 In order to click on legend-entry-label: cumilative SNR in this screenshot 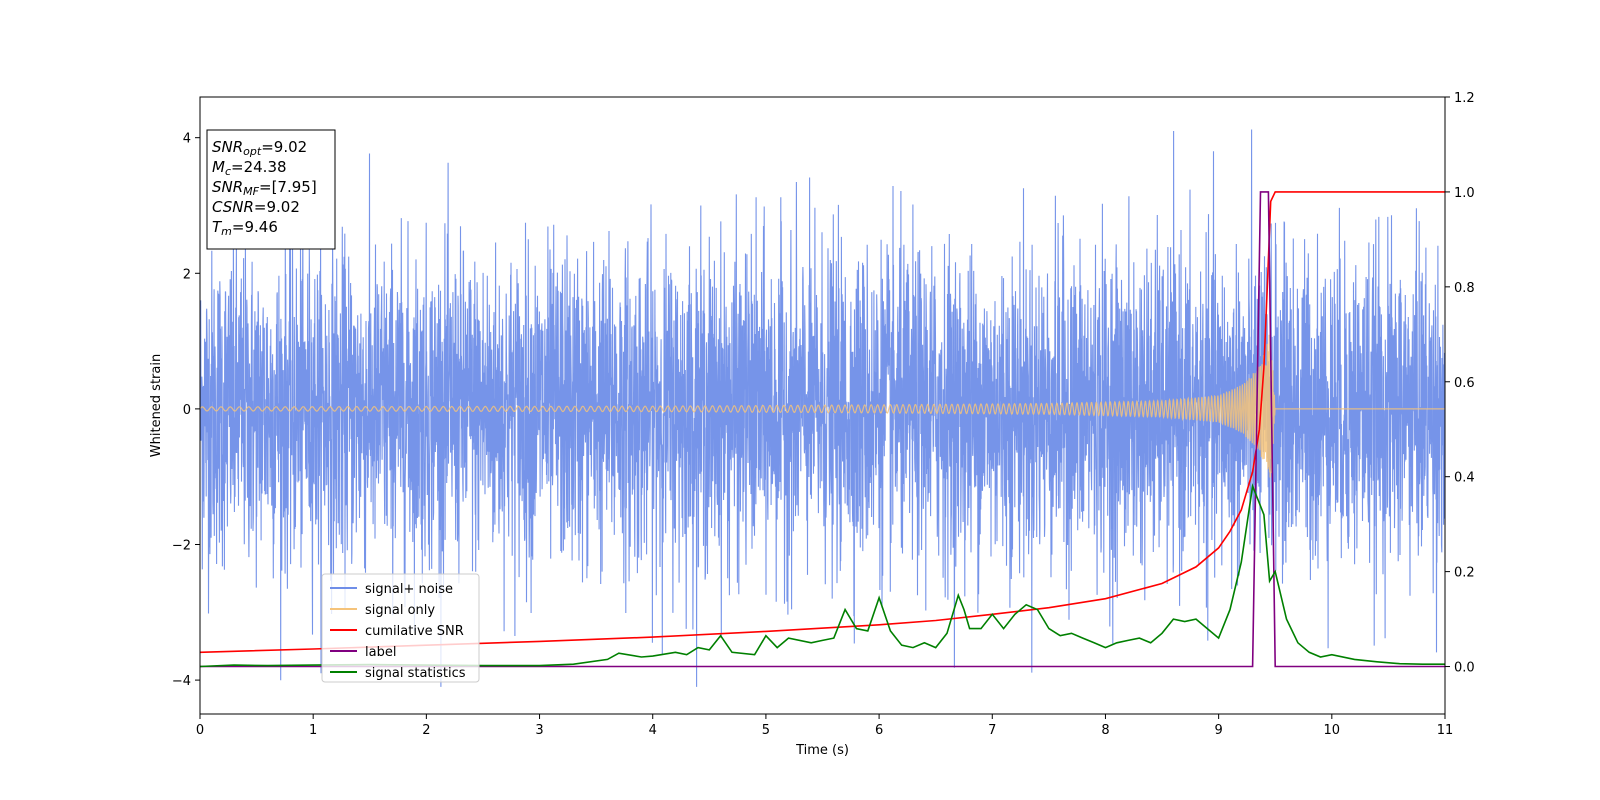, I will do `click(414, 631)`.